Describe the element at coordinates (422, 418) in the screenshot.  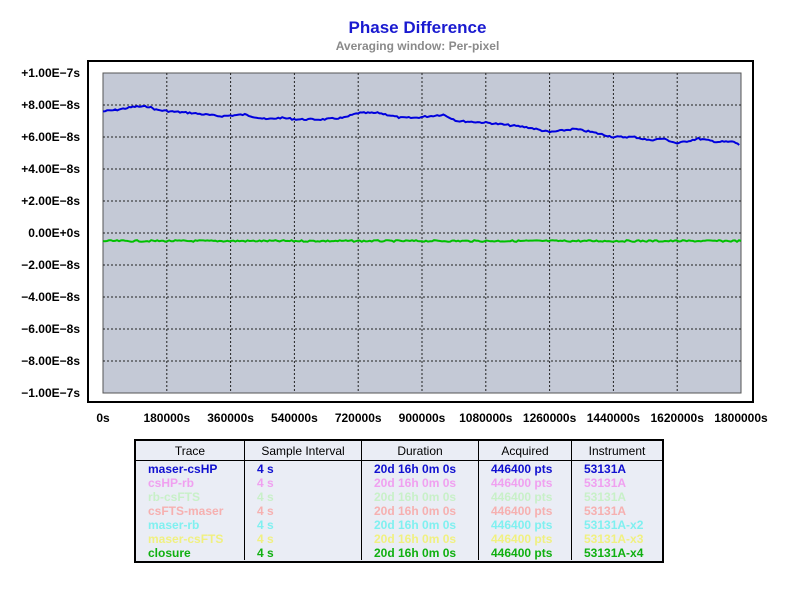
I see `x-tick-label: 900000s` at that location.